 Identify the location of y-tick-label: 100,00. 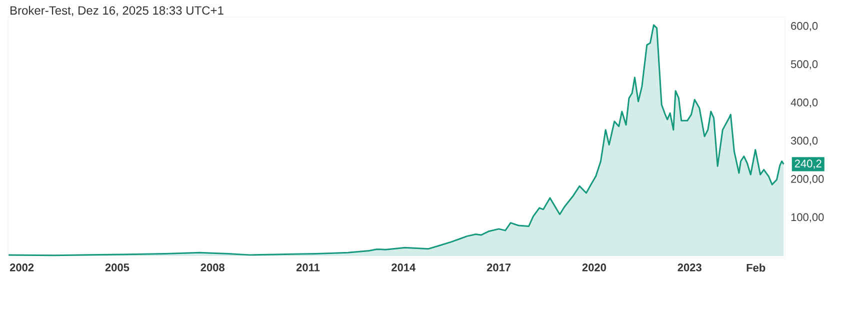
(807, 217).